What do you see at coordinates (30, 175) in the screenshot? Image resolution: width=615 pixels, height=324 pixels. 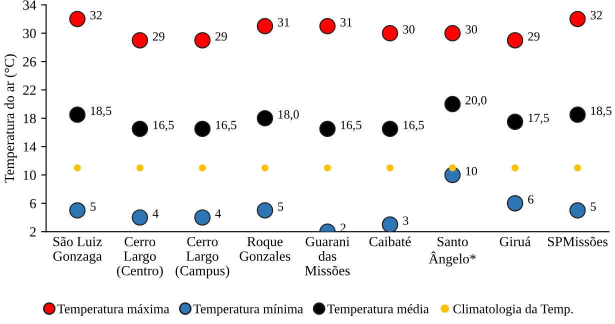 I see `y-tick-label: 10` at bounding box center [30, 175].